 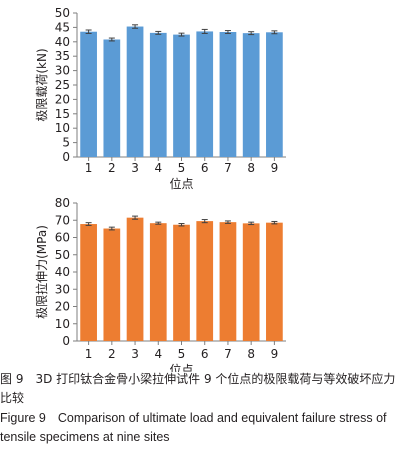 What do you see at coordinates (62, 42) in the screenshot?
I see `load-y-tick-label: 40` at bounding box center [62, 42].